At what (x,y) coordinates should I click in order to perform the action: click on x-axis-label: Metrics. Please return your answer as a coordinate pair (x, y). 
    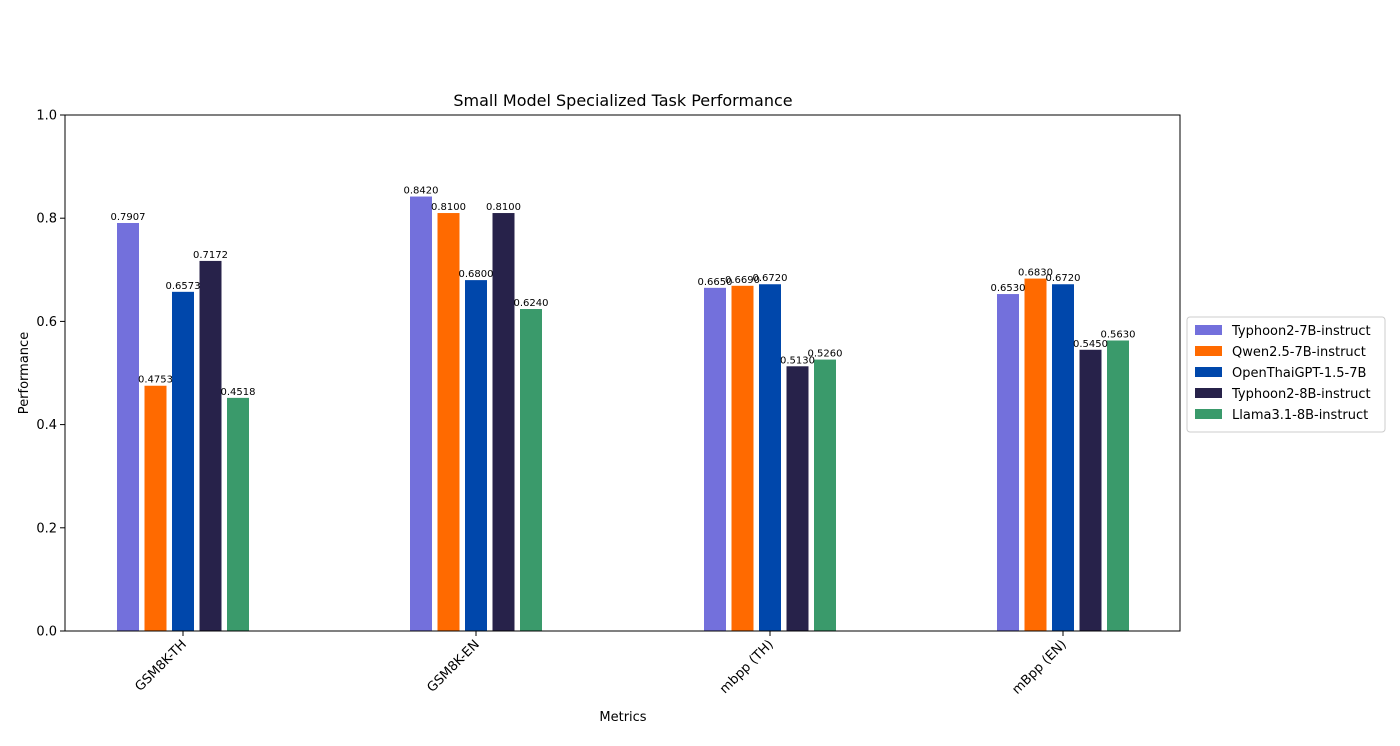
    Looking at the image, I should click on (622, 717).